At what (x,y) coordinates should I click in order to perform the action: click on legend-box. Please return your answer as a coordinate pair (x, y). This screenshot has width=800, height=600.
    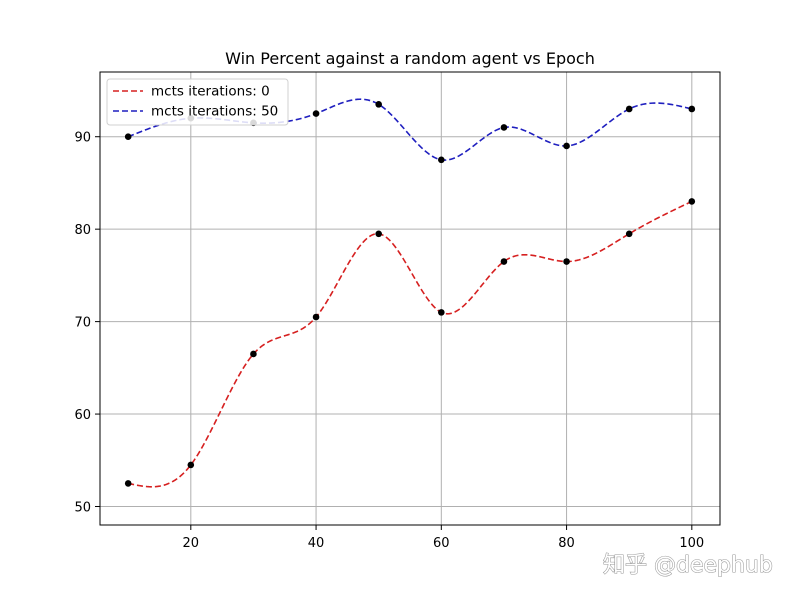
    Looking at the image, I should click on (197, 102).